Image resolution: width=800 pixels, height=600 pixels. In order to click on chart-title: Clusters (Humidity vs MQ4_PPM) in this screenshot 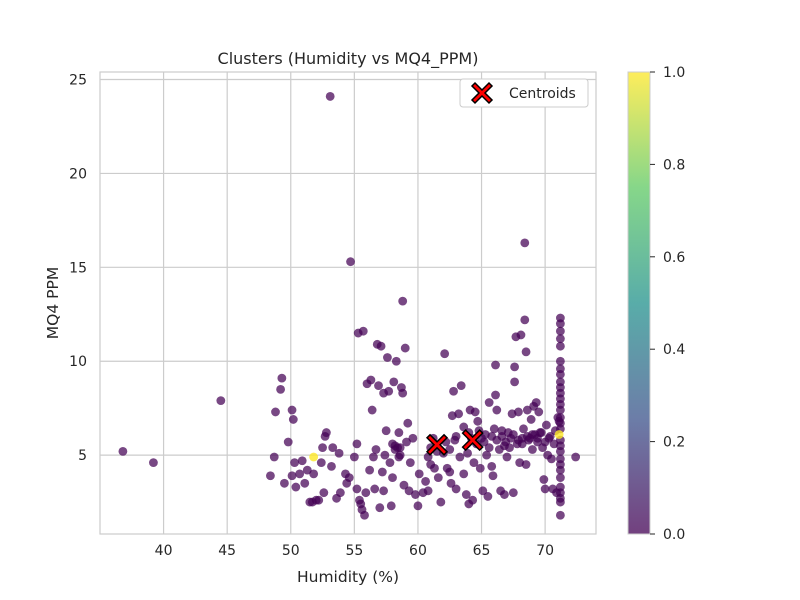, I will do `click(348, 59)`.